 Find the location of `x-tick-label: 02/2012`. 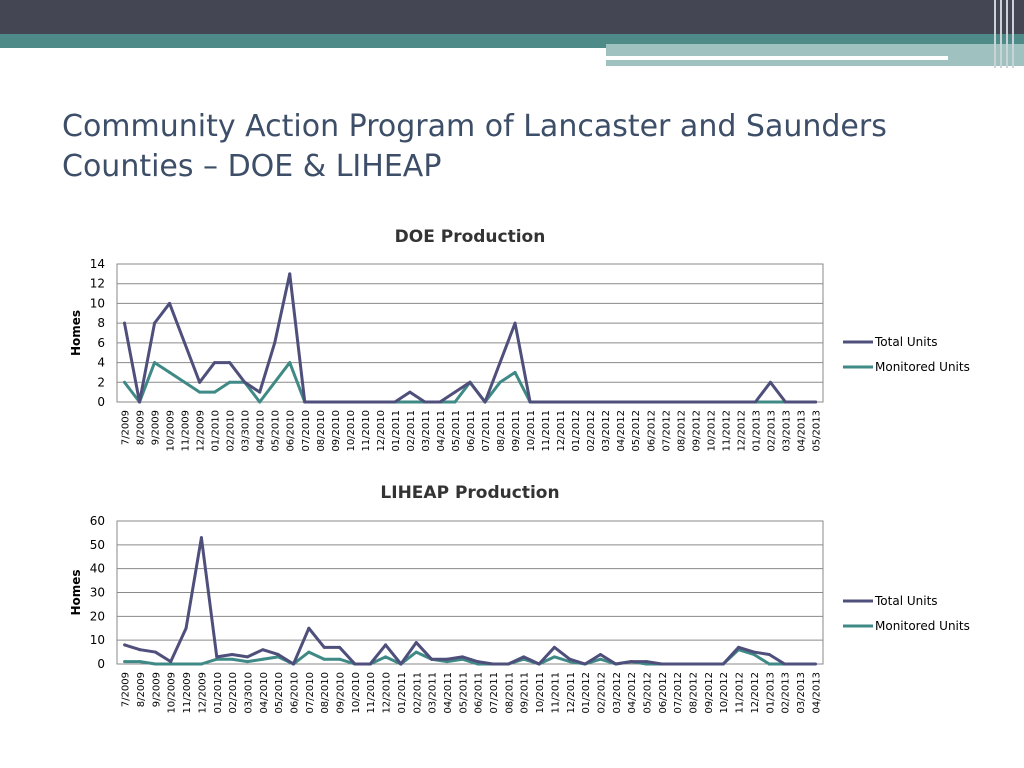

x-tick-label: 02/2012 is located at coordinates (601, 693).